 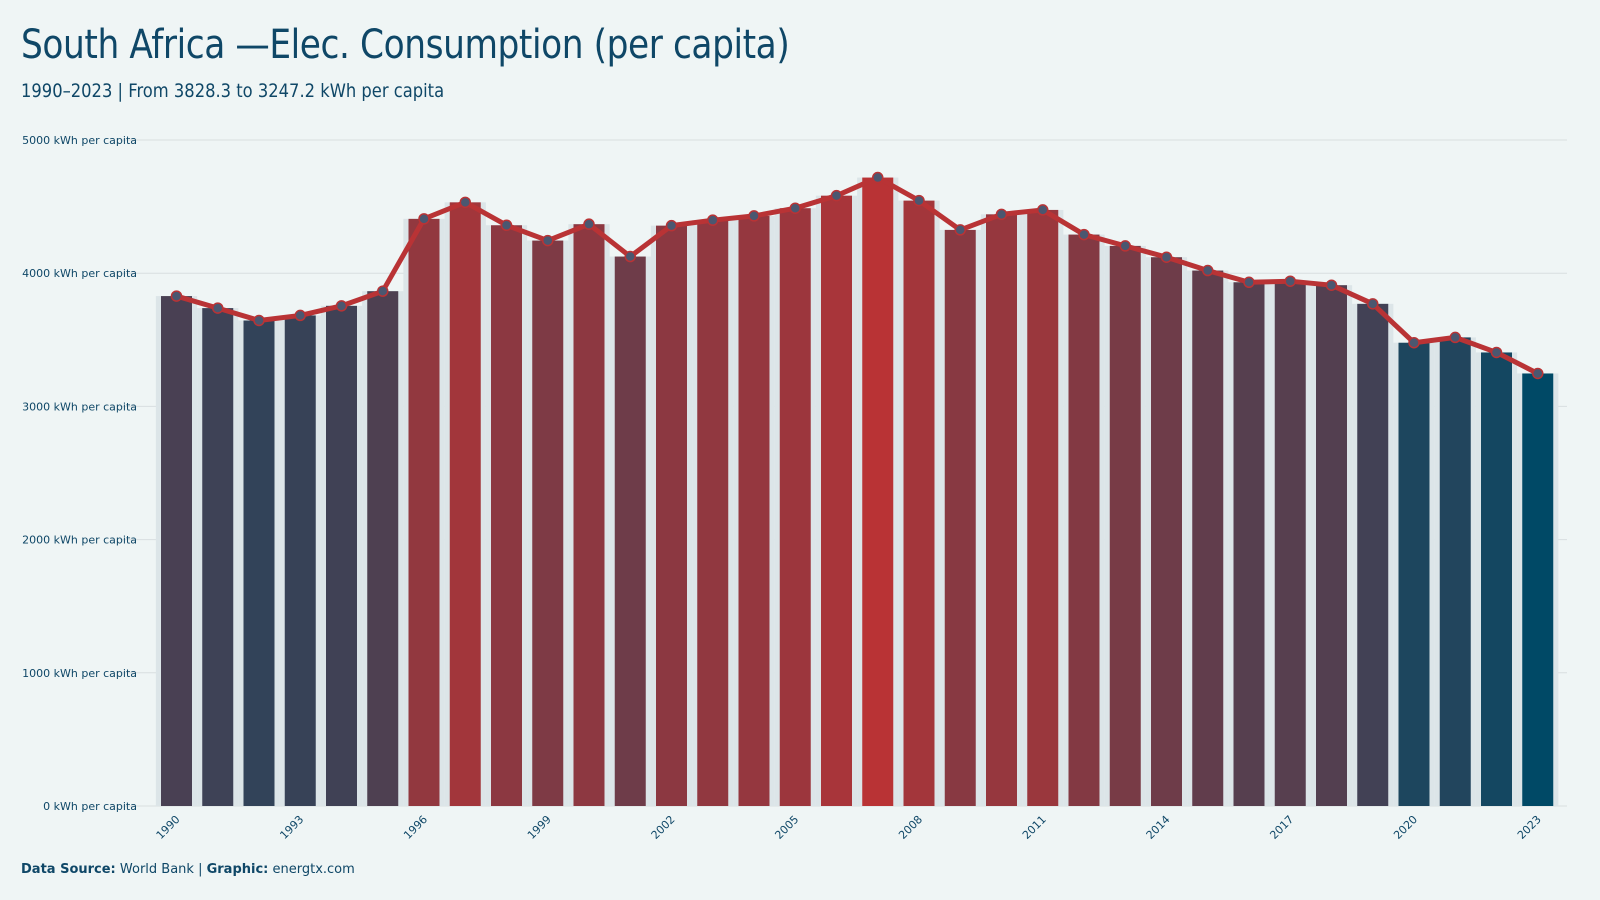 I want to click on bar-2003, so click(x=713, y=513).